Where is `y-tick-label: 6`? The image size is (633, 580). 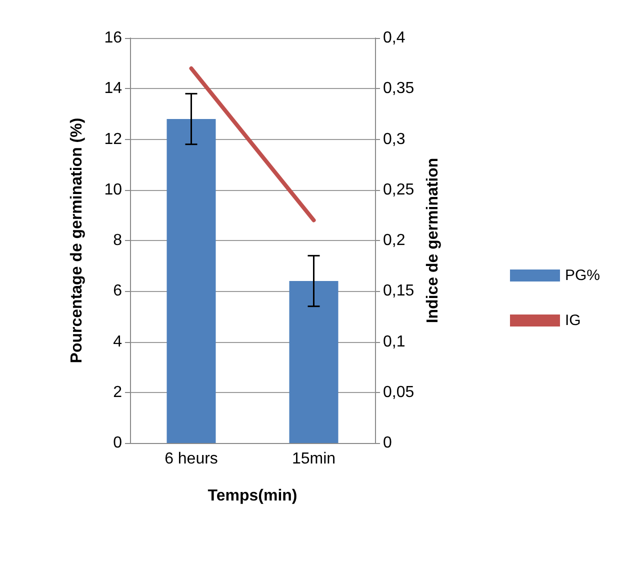 y-tick-label: 6 is located at coordinates (117, 291).